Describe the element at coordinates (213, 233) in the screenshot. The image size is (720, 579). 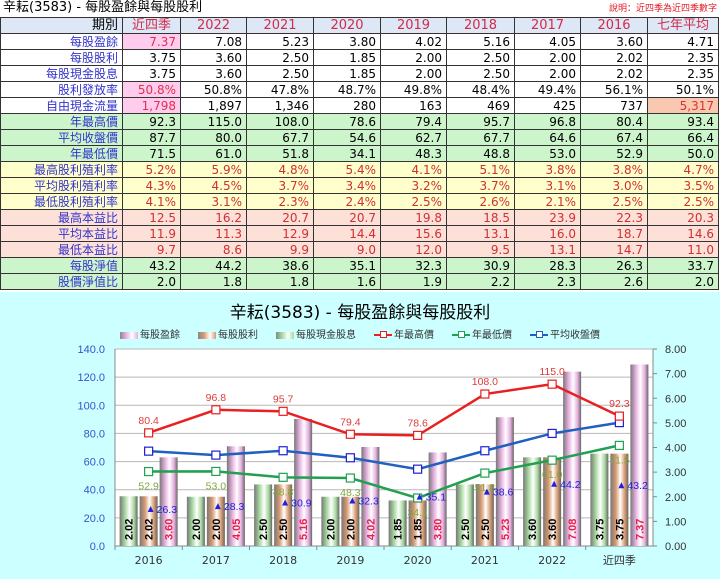
I see `table-cell: 11.3` at that location.